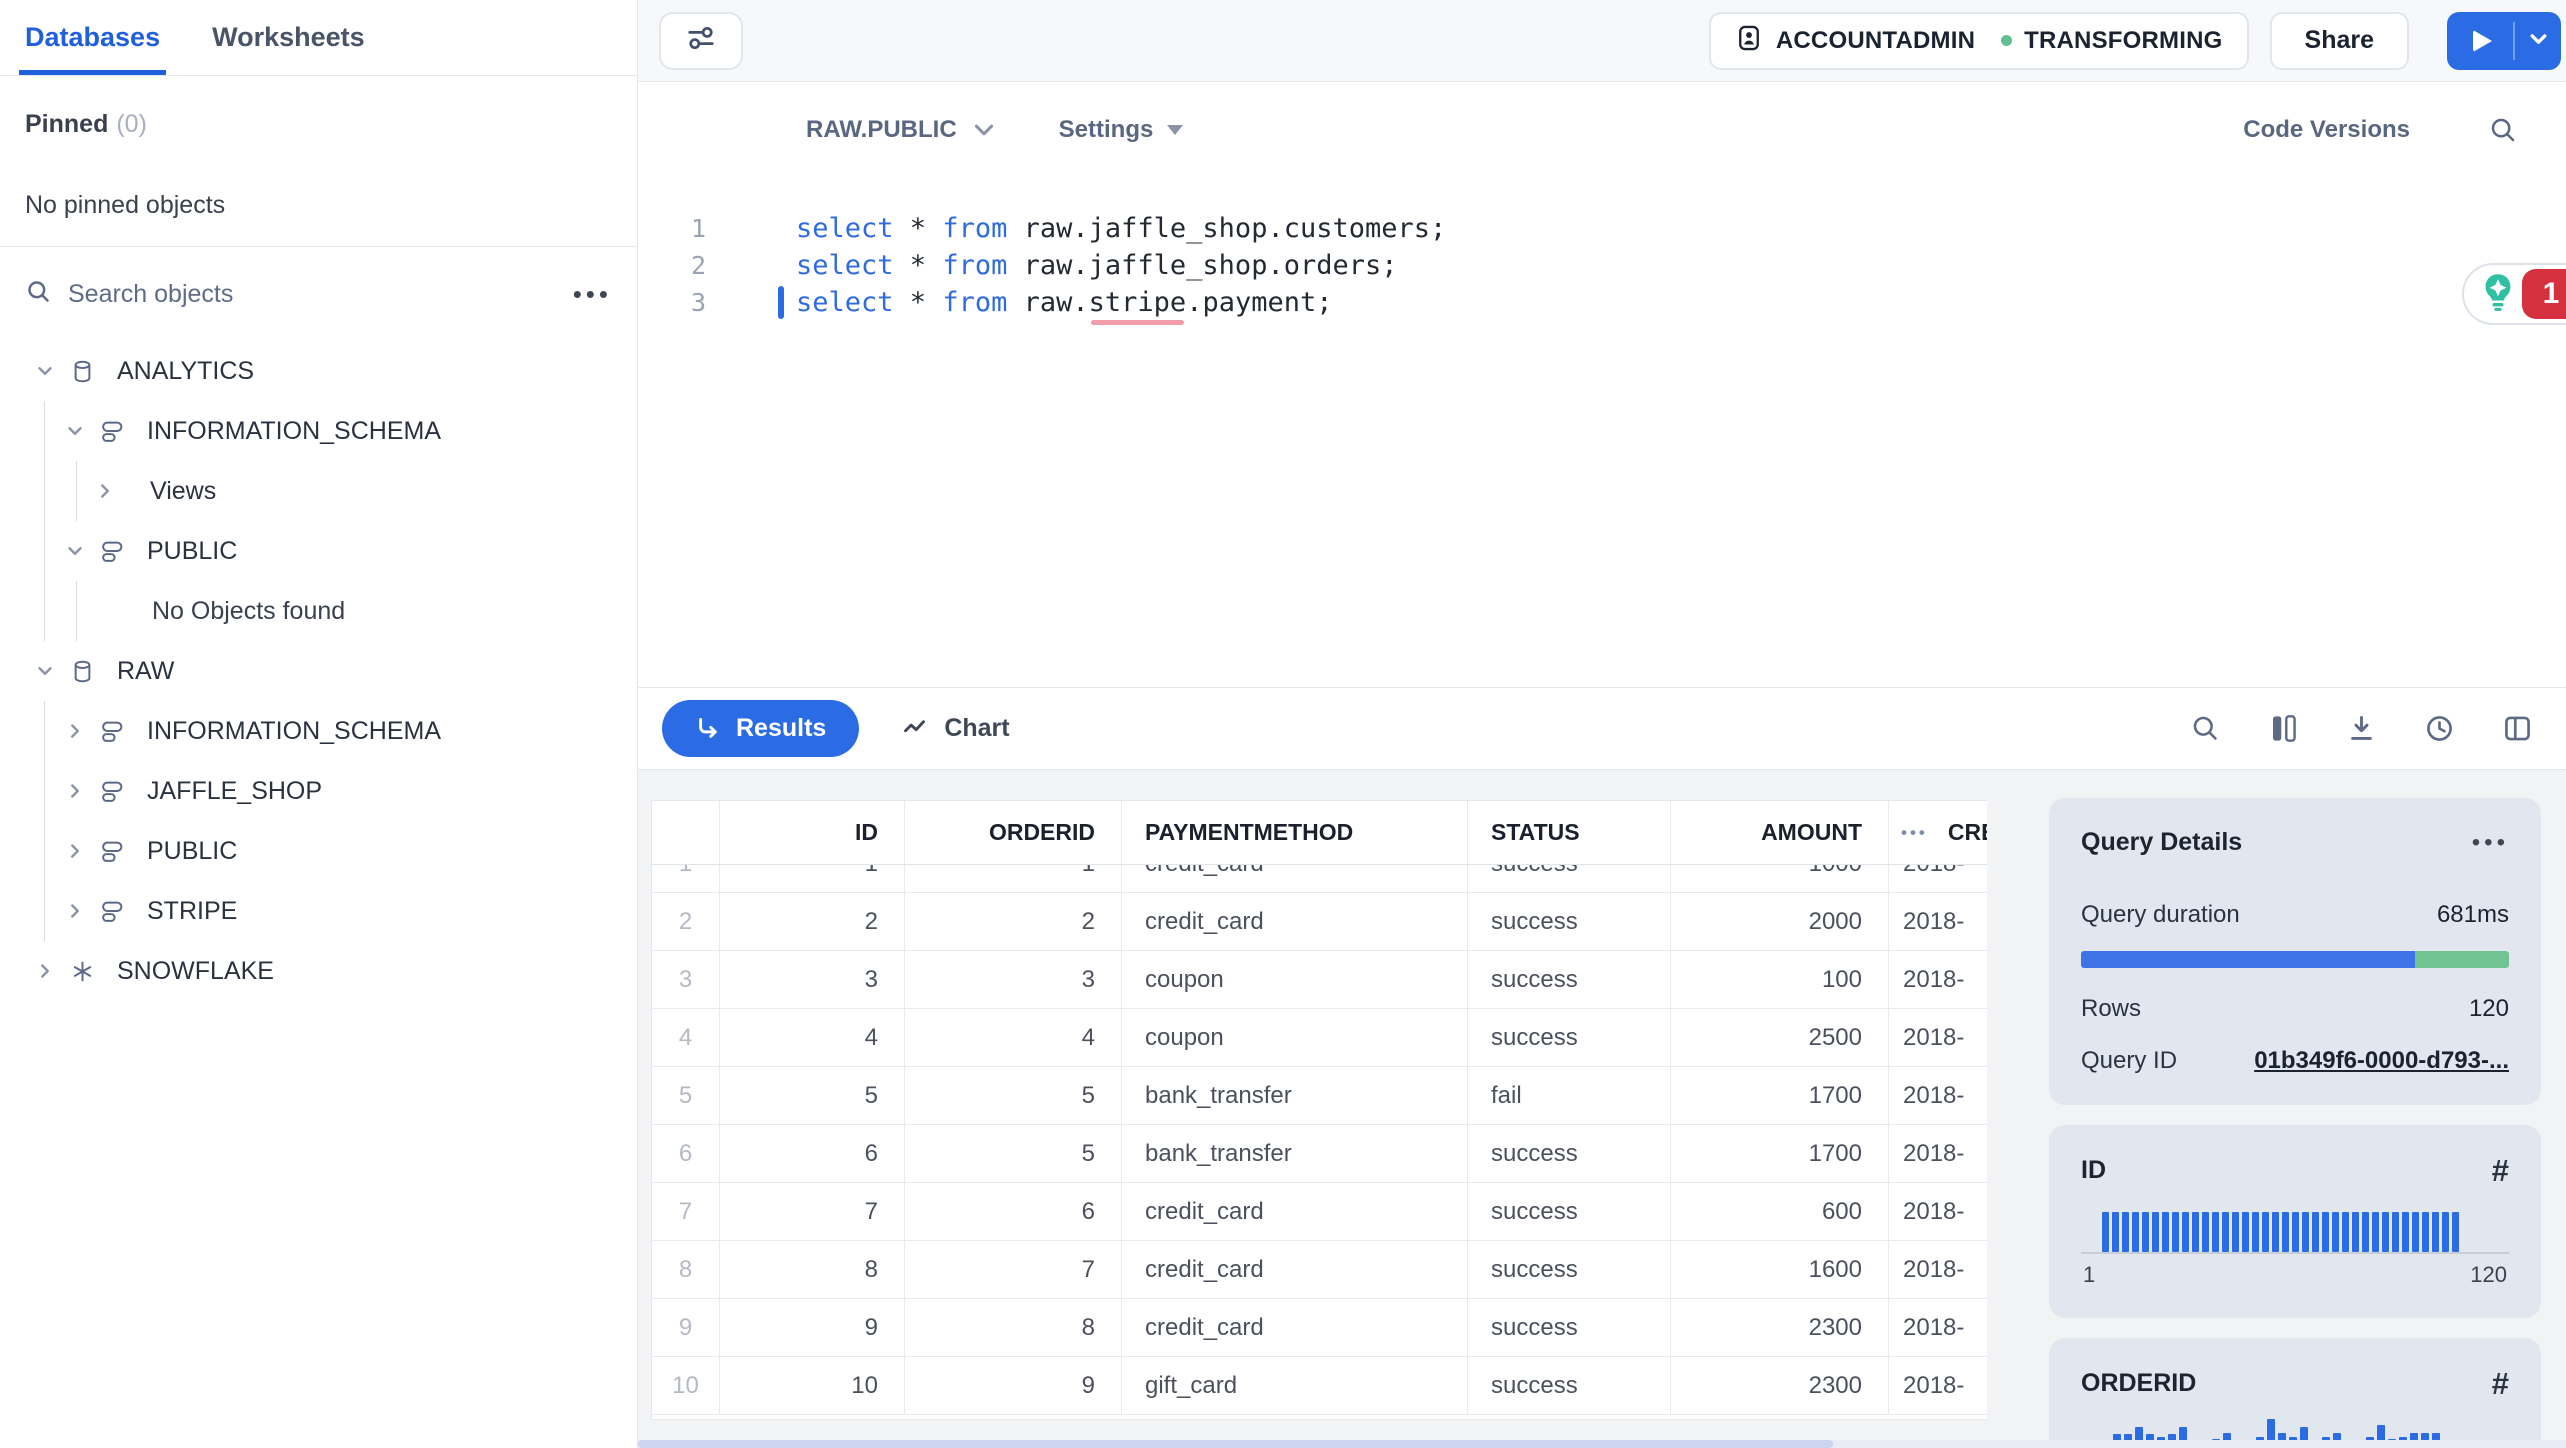  What do you see at coordinates (318, 551) in the screenshot?
I see `tree-item-public: PUBLIC` at bounding box center [318, 551].